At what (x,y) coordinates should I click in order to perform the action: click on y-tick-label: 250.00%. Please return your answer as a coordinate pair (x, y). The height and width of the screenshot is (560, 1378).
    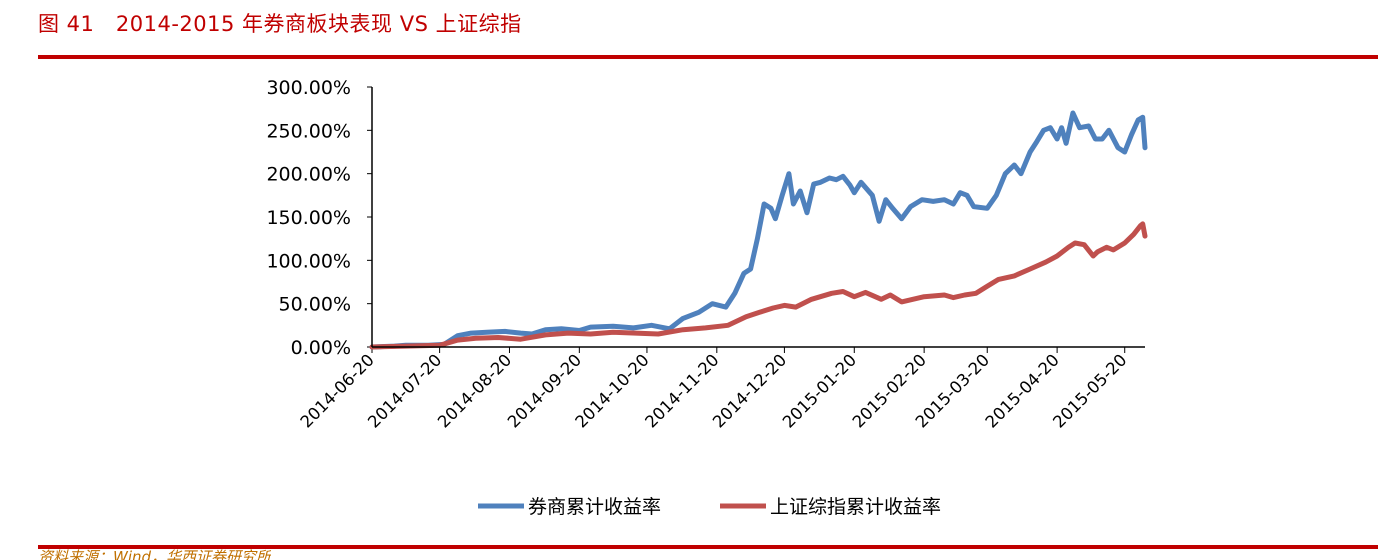
    Looking at the image, I should click on (308, 131).